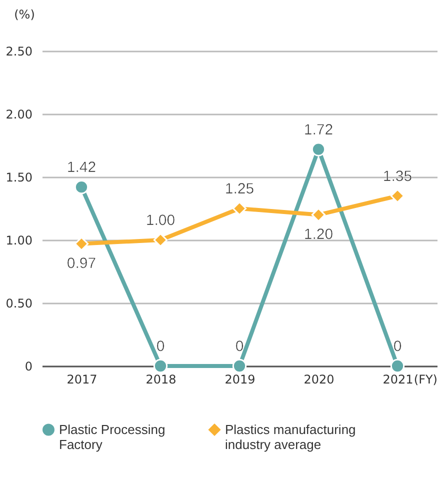  What do you see at coordinates (240, 379) in the screenshot?
I see `x-tick-label: 2019` at bounding box center [240, 379].